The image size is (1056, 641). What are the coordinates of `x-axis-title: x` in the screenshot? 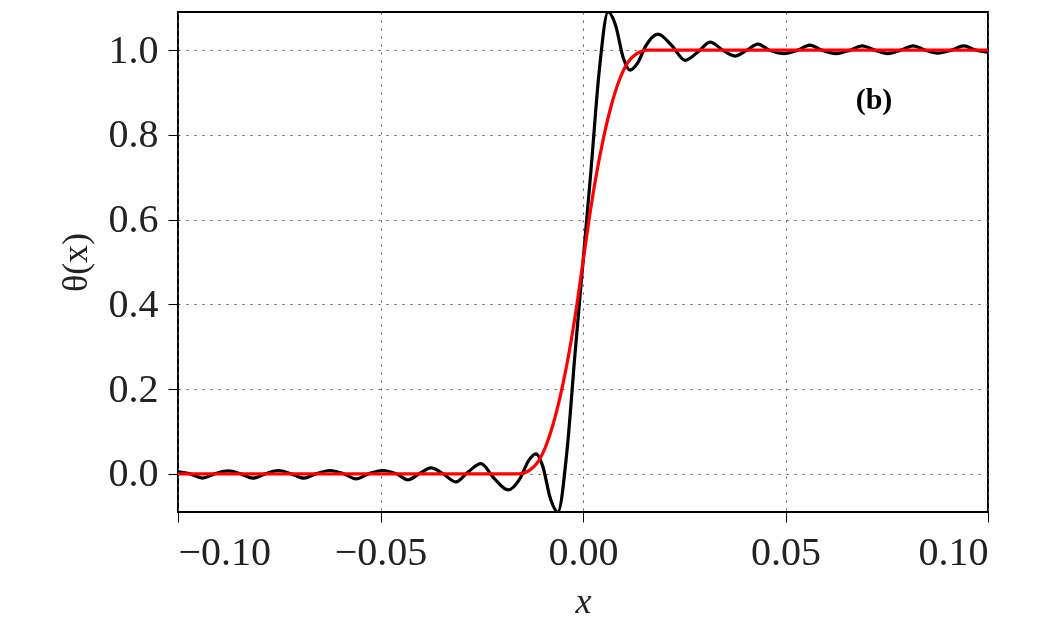 It's located at (583, 600).